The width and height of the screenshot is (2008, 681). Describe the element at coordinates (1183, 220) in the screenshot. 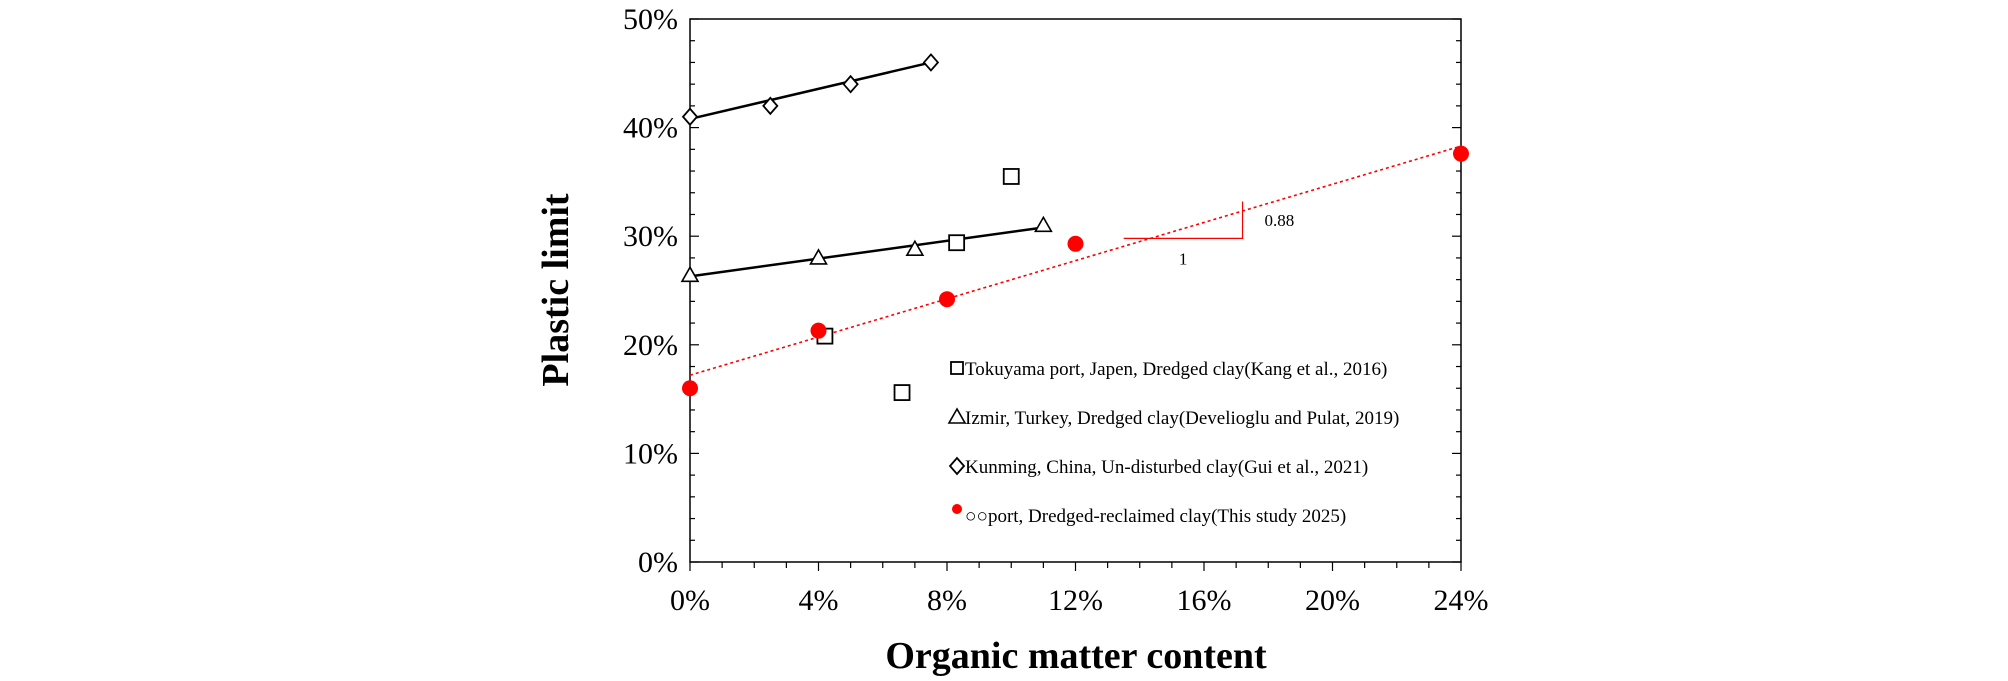

I see `slope-triangle` at that location.